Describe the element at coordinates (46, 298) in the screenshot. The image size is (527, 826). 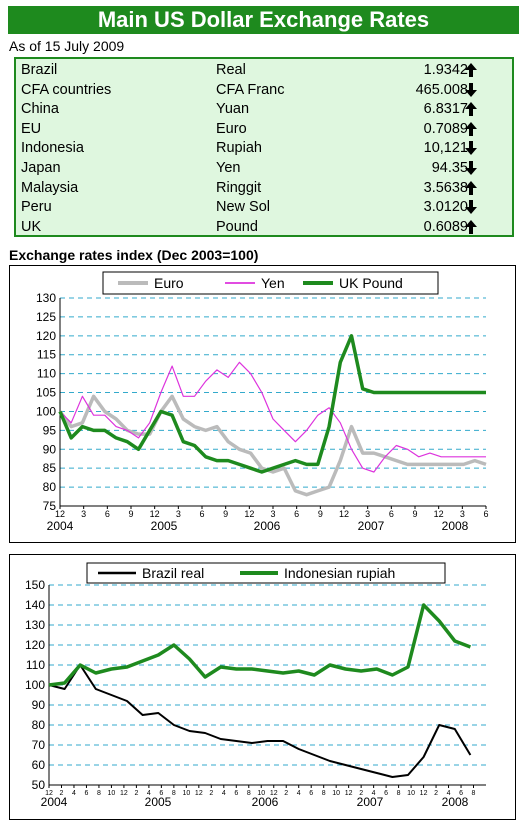
I see `y-tick-label: 130` at that location.